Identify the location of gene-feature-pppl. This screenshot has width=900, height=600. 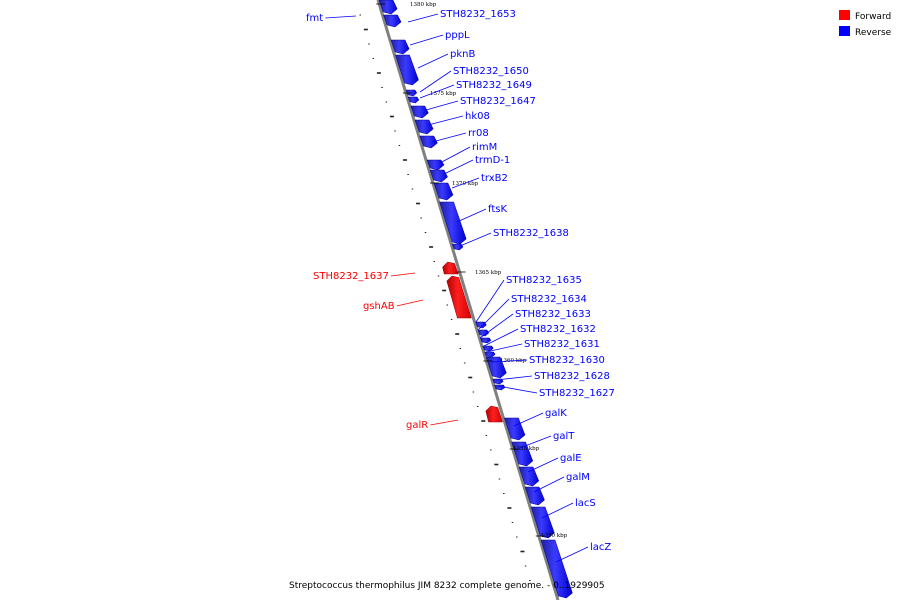
(400, 47).